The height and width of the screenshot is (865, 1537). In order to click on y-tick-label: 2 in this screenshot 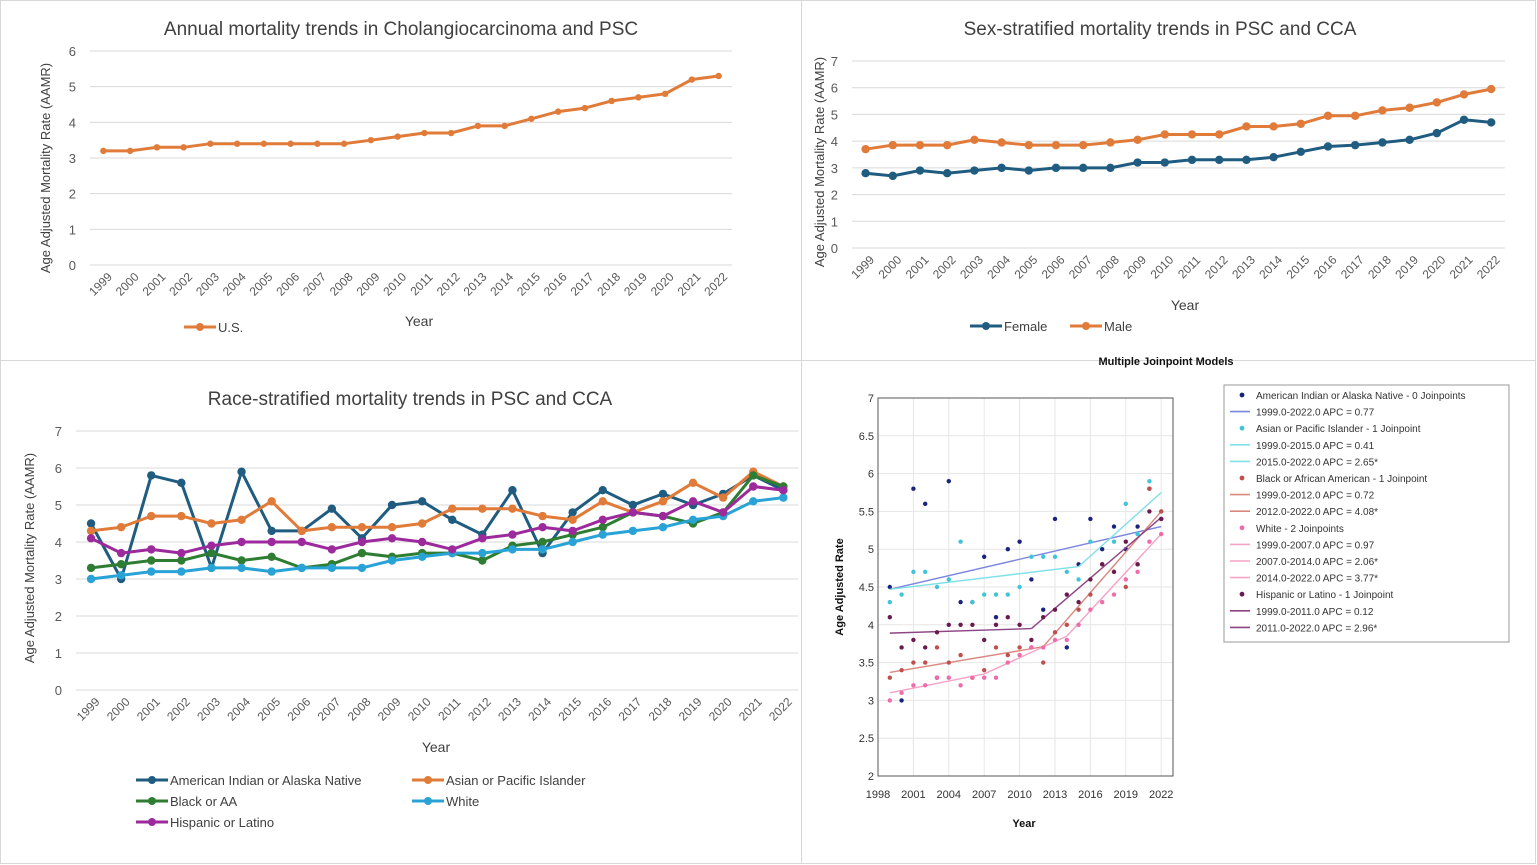, I will do `click(58, 616)`.